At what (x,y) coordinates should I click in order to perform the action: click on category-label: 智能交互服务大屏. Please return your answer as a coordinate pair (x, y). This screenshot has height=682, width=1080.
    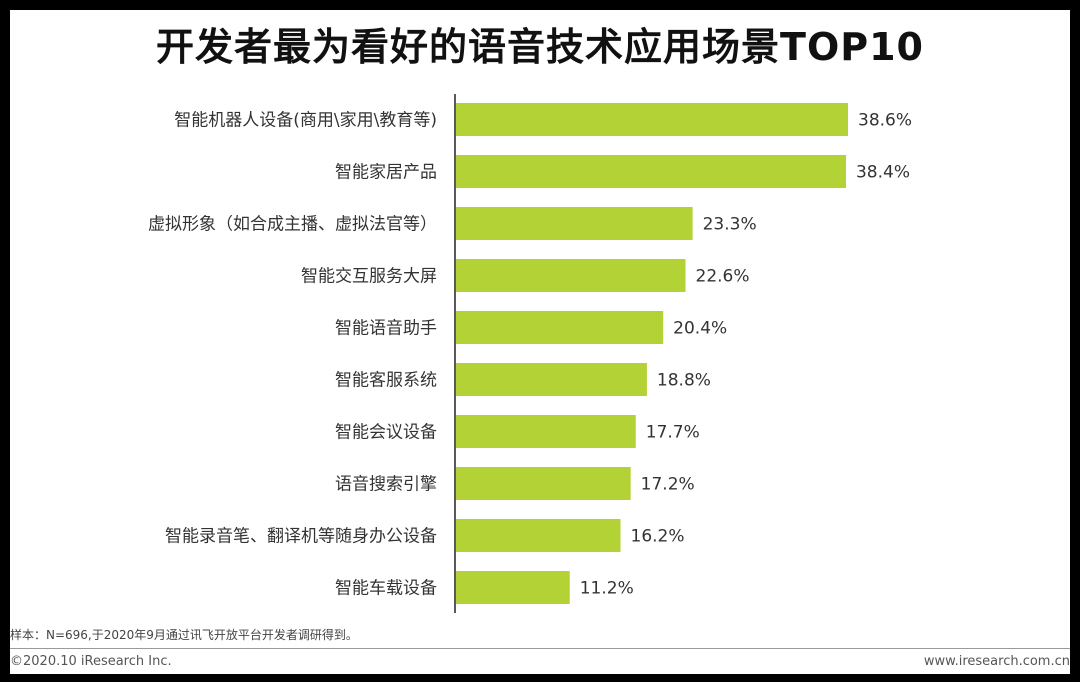
    Looking at the image, I should click on (369, 277).